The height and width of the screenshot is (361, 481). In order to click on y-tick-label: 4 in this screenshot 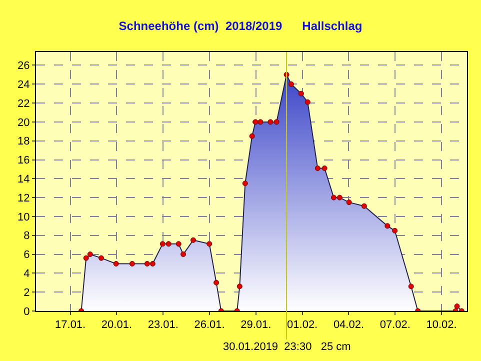, I will do `click(27, 274)`.